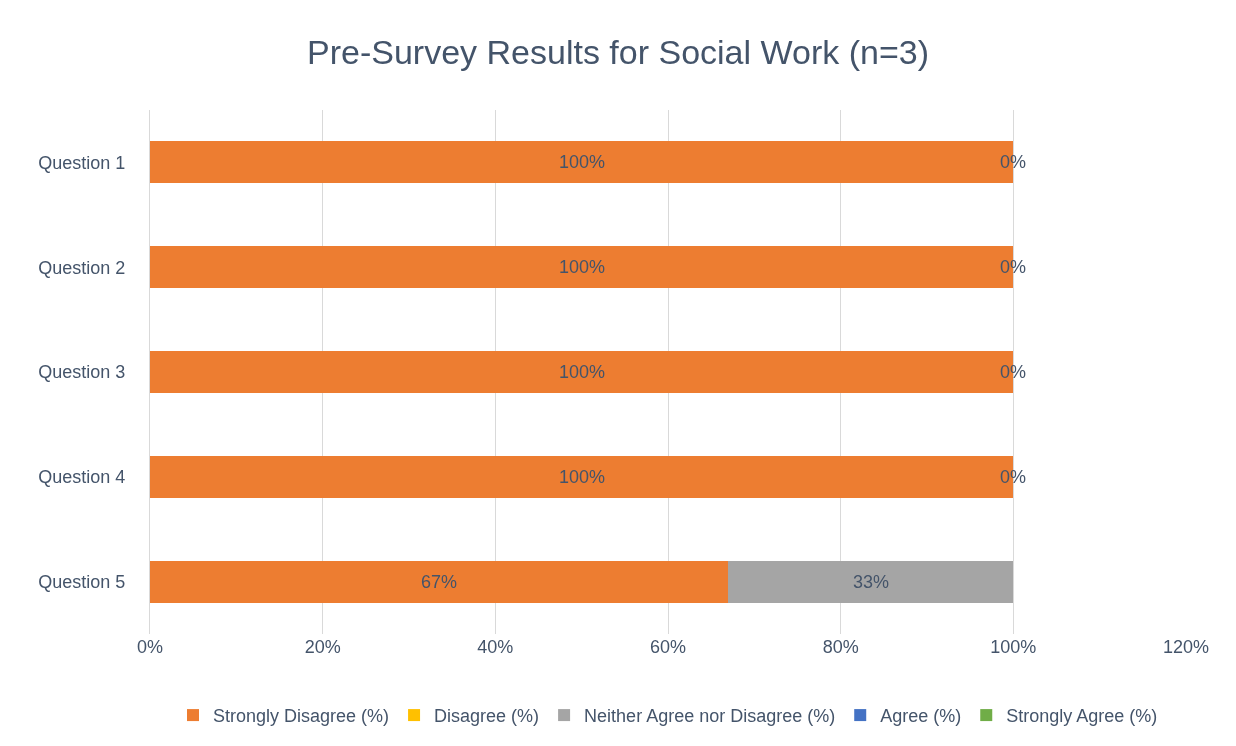 This screenshot has height=746, width=1236. I want to click on legend-label: Disagree (%), so click(487, 716).